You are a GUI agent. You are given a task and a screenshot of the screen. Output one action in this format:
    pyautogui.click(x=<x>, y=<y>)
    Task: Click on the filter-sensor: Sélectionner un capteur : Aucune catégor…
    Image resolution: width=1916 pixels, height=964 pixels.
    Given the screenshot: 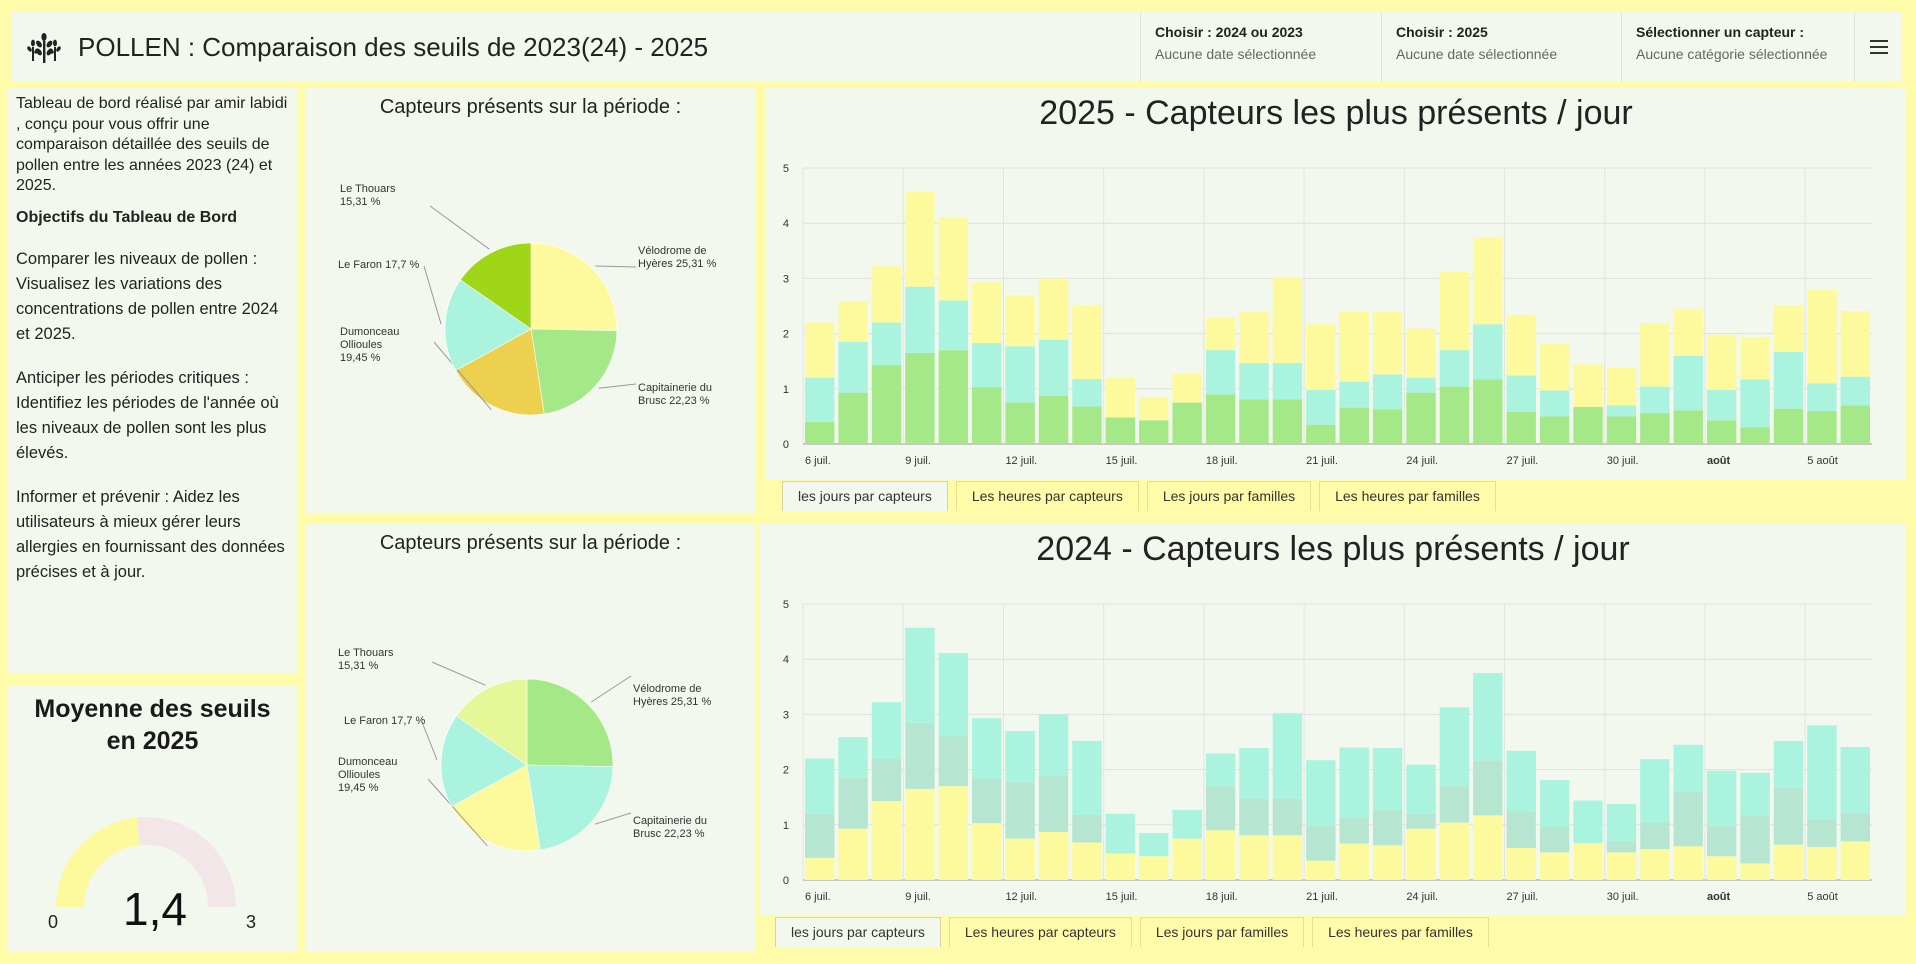 What is the action you would take?
    pyautogui.click(x=1737, y=47)
    